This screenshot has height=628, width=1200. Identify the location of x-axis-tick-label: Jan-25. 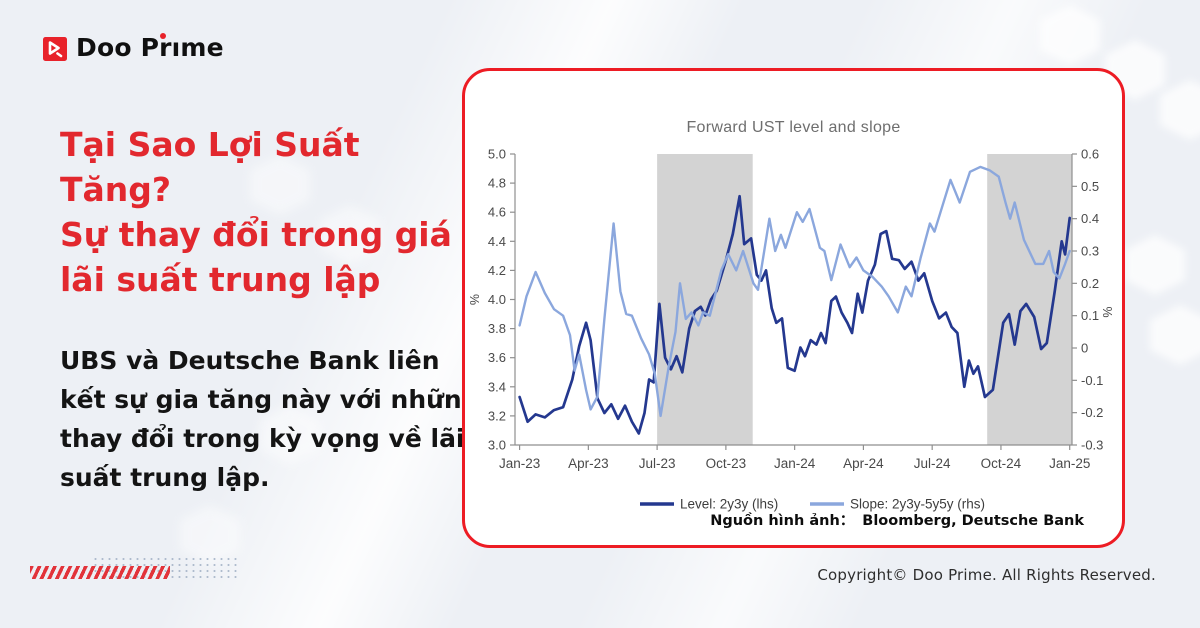
(1069, 463).